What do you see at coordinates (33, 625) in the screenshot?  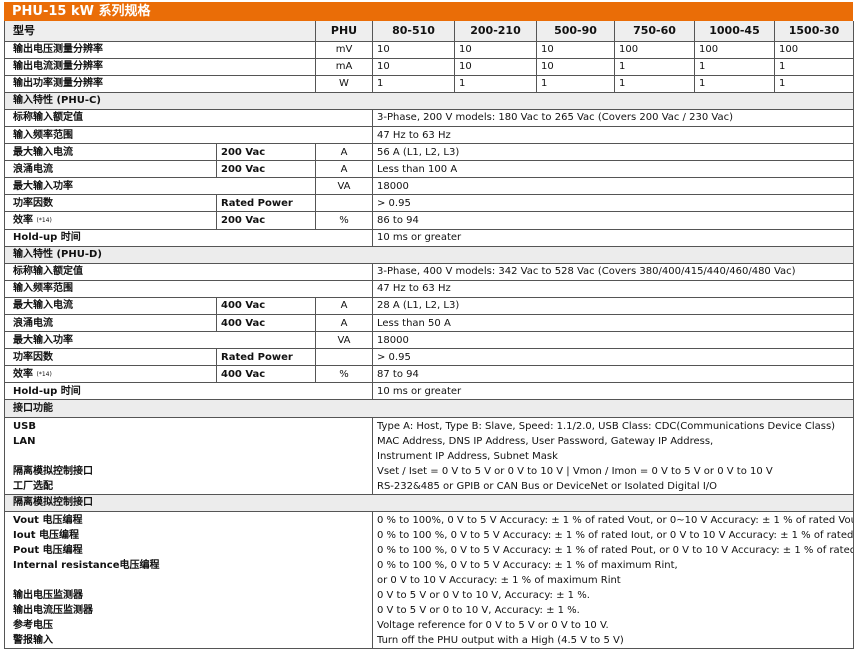 I see `spec-label: 参考电压` at bounding box center [33, 625].